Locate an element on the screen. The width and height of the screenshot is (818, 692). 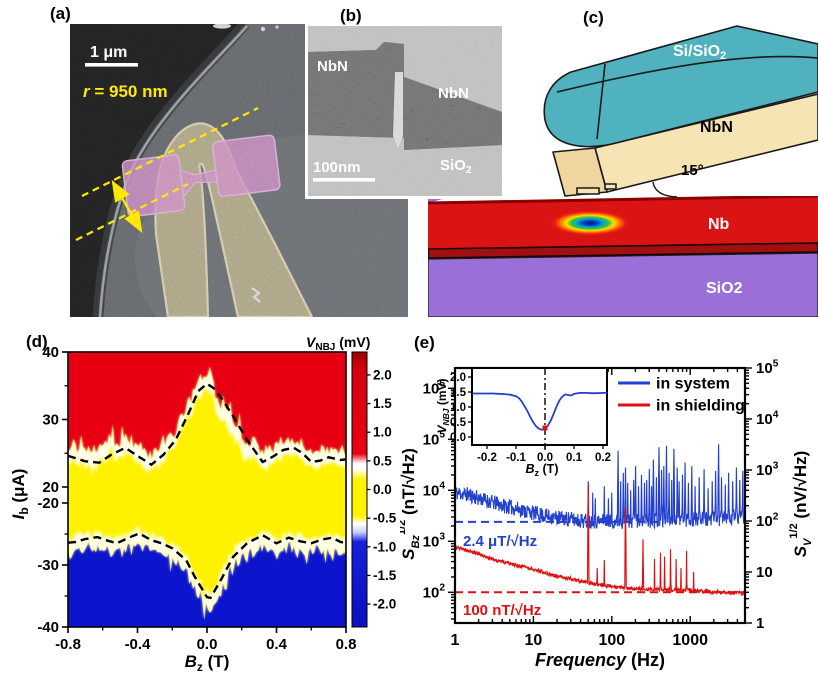
chip-nbn-endcap is located at coordinates (580, 172).